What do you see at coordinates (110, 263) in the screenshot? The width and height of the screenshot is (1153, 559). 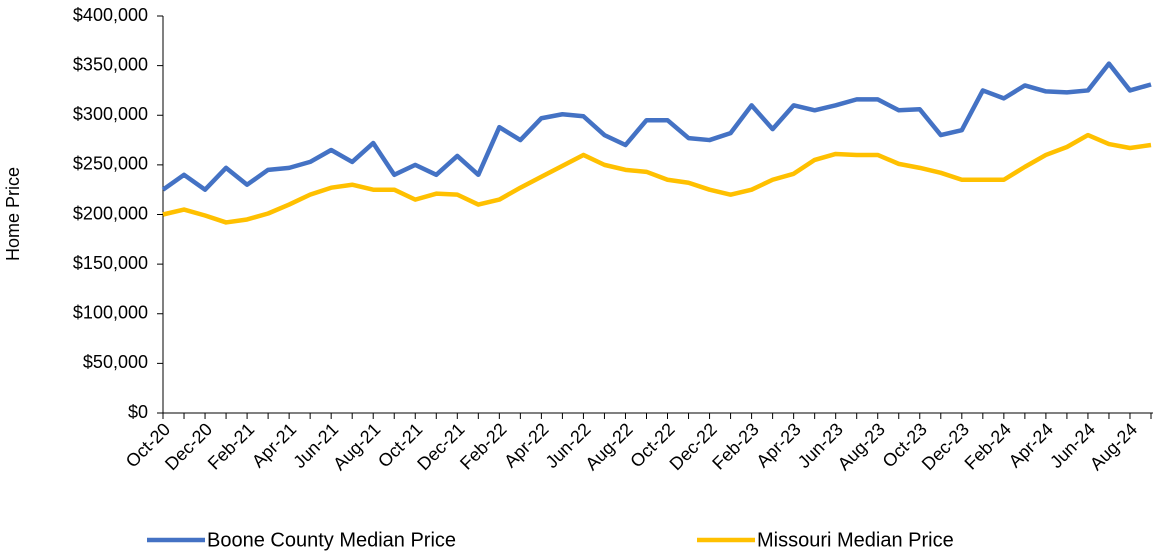 I see `y-tick-label: $150,000` at bounding box center [110, 263].